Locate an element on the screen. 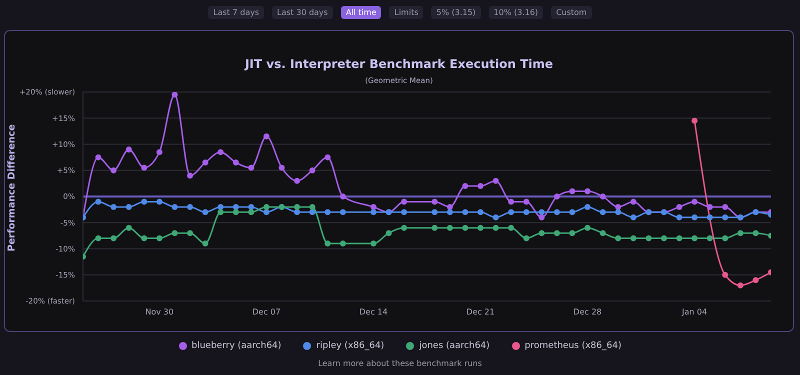  legend-label: ripley (x86_64) is located at coordinates (349, 346).